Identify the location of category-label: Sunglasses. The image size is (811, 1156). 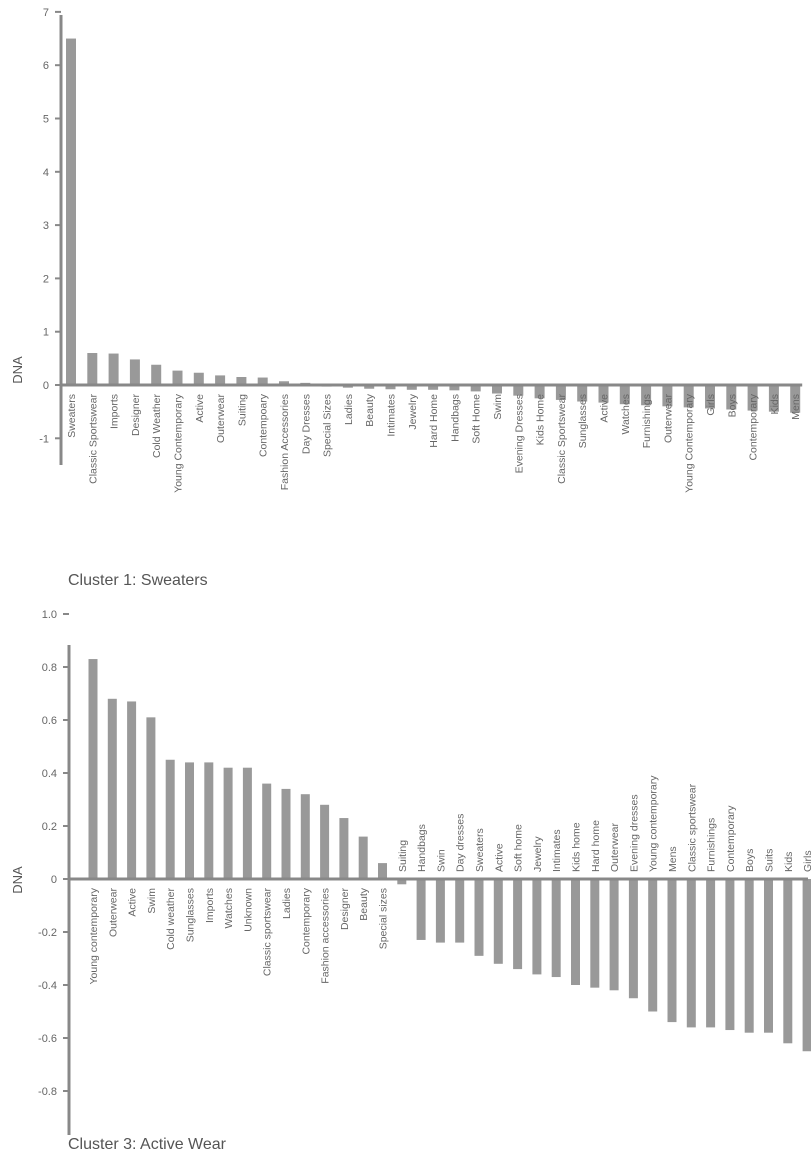
(583, 421).